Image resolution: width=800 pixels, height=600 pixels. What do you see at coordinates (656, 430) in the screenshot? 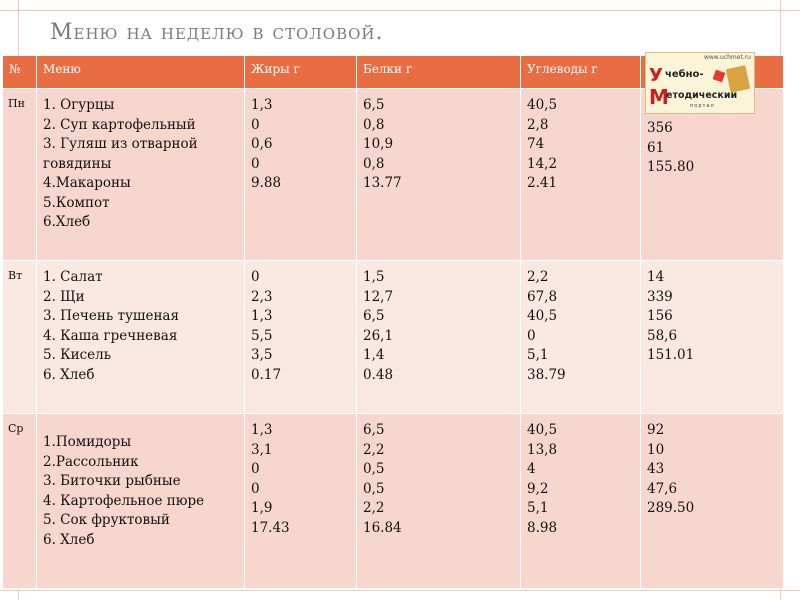
I see `kcal-line: 92` at bounding box center [656, 430].